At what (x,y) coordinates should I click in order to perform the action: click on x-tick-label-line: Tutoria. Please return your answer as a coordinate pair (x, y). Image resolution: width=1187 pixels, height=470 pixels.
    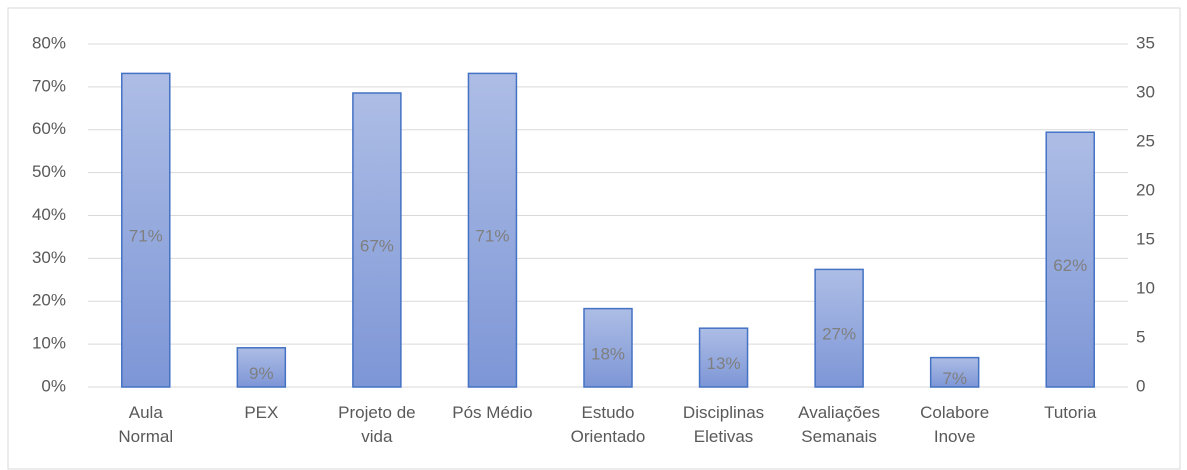
    Looking at the image, I should click on (1070, 412).